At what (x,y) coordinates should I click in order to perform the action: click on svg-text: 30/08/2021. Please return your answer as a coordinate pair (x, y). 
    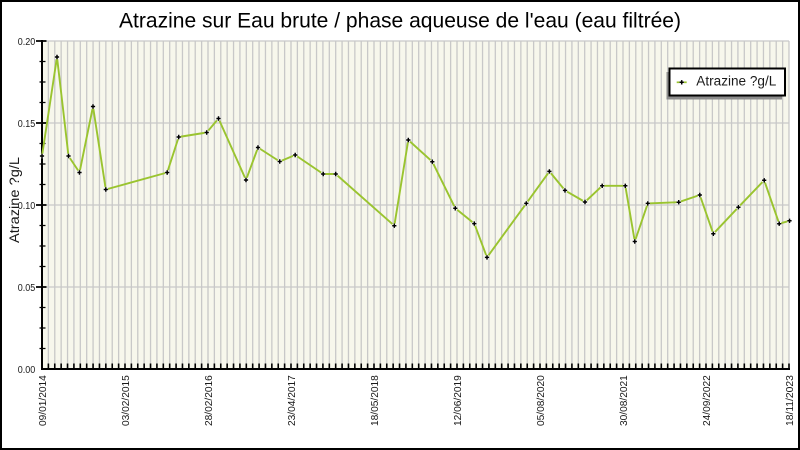
    Looking at the image, I should click on (624, 400).